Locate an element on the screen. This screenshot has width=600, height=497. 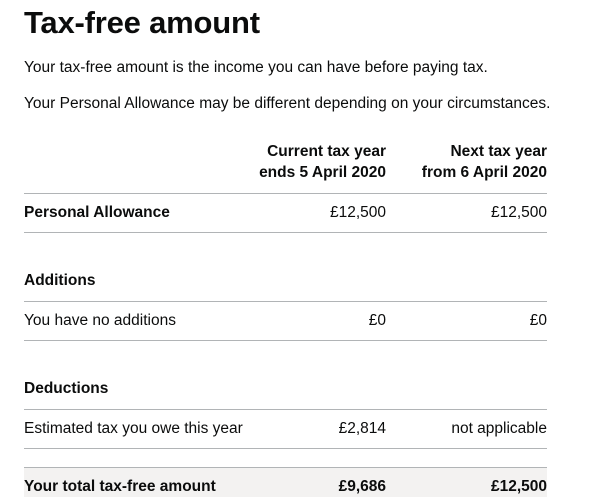
total-next: £12,500 is located at coordinates (518, 486).